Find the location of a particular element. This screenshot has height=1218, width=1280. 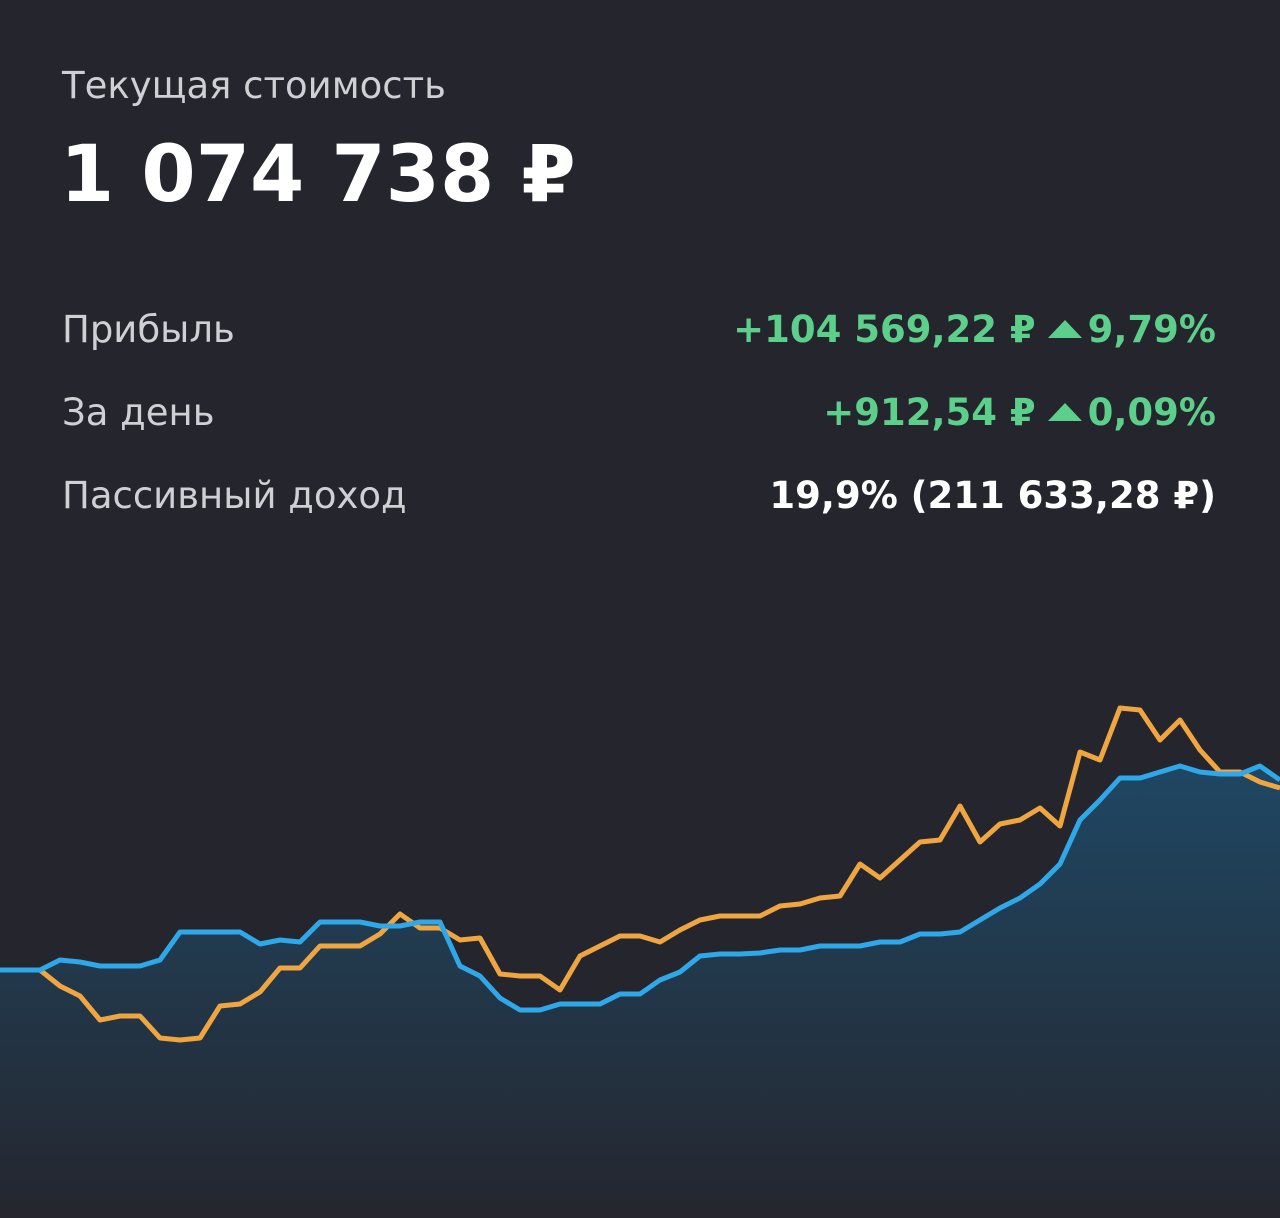

row-label: Прибыль is located at coordinates (148, 329).